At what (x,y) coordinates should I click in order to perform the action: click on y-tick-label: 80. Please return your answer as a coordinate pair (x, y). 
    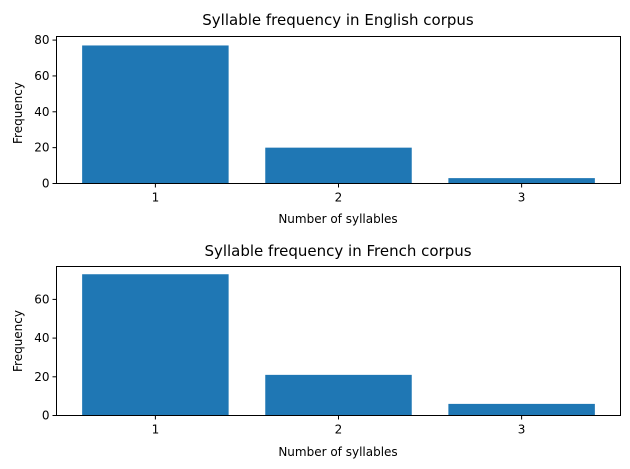
    Looking at the image, I should click on (41, 40).